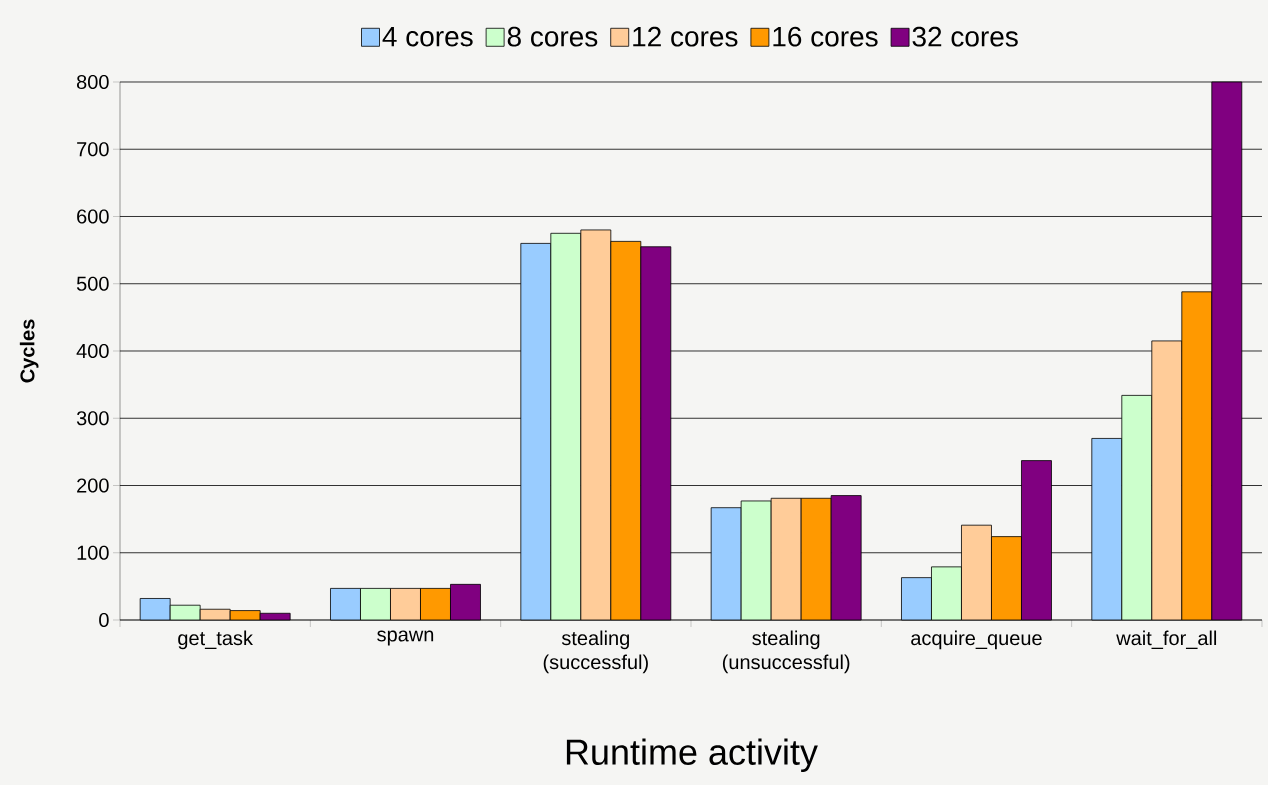  Describe the element at coordinates (786, 652) in the screenshot. I see `x-tick-label: stealing (unsuccessful)` at that location.